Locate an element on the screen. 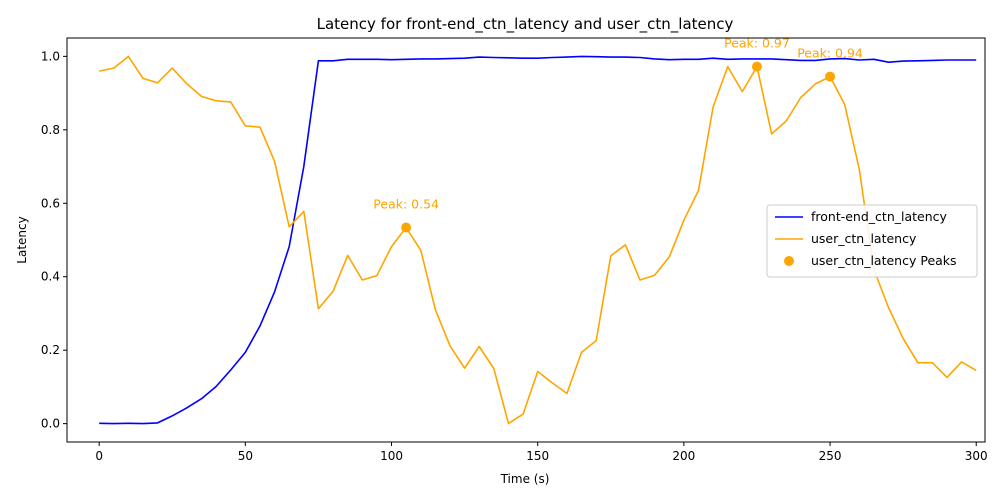 The height and width of the screenshot is (504, 1000). y-tick-label: 0.0 is located at coordinates (50, 424).